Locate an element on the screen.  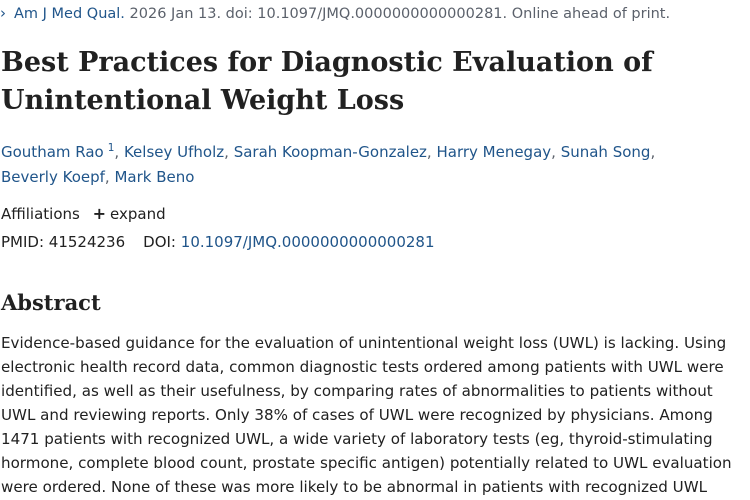
affiliation-ref: 1 is located at coordinates (111, 148).